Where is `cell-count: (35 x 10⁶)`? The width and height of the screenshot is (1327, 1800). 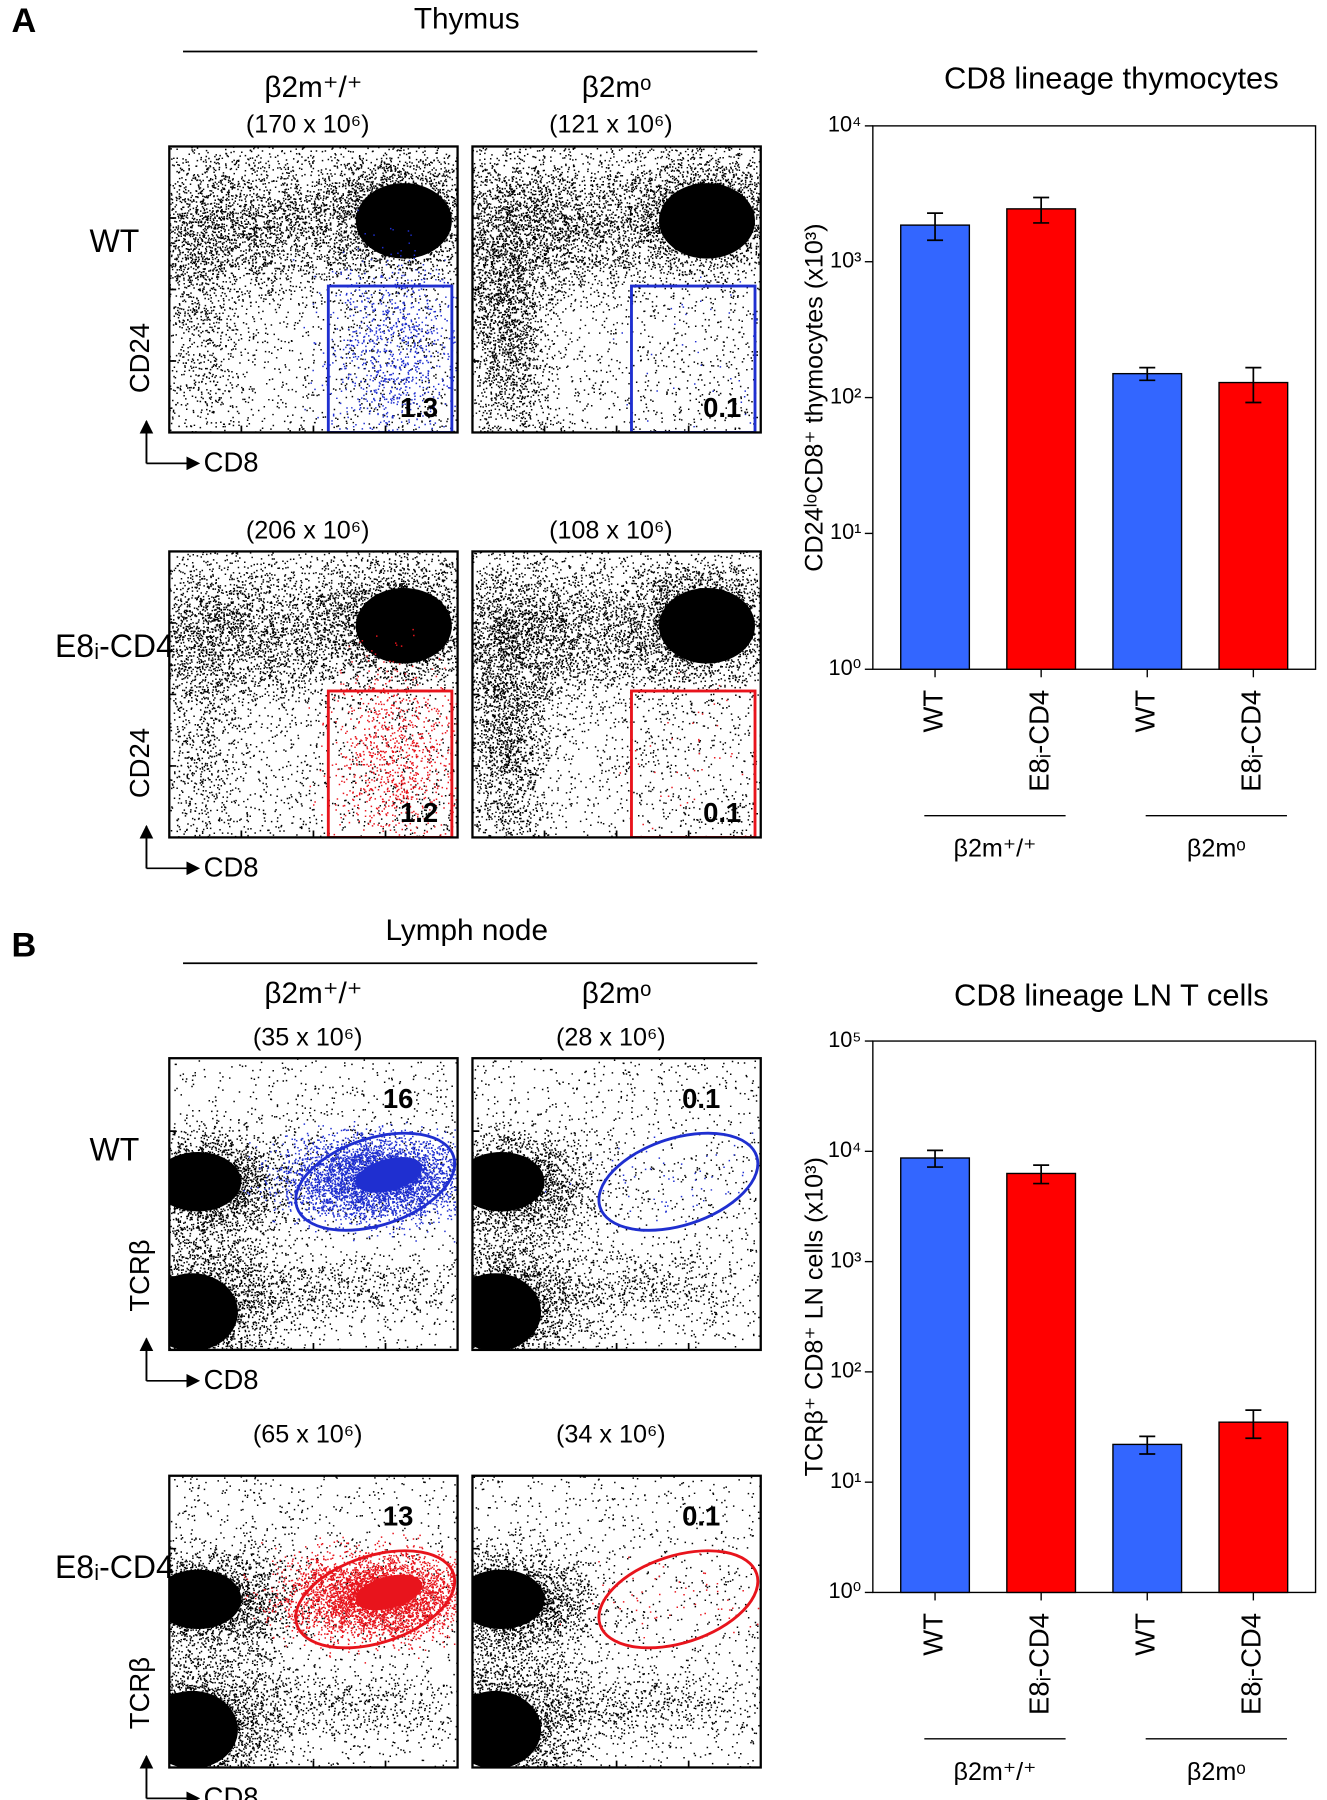 cell-count: (35 x 10⁶) is located at coordinates (308, 1037).